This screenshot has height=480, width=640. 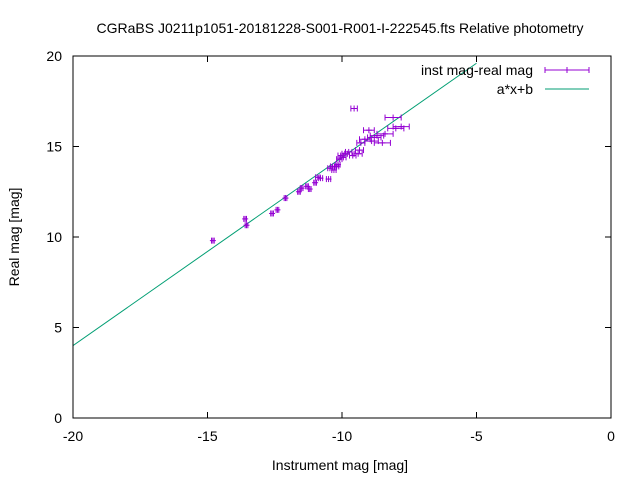 I want to click on y-tick-label: 15, so click(x=54, y=147).